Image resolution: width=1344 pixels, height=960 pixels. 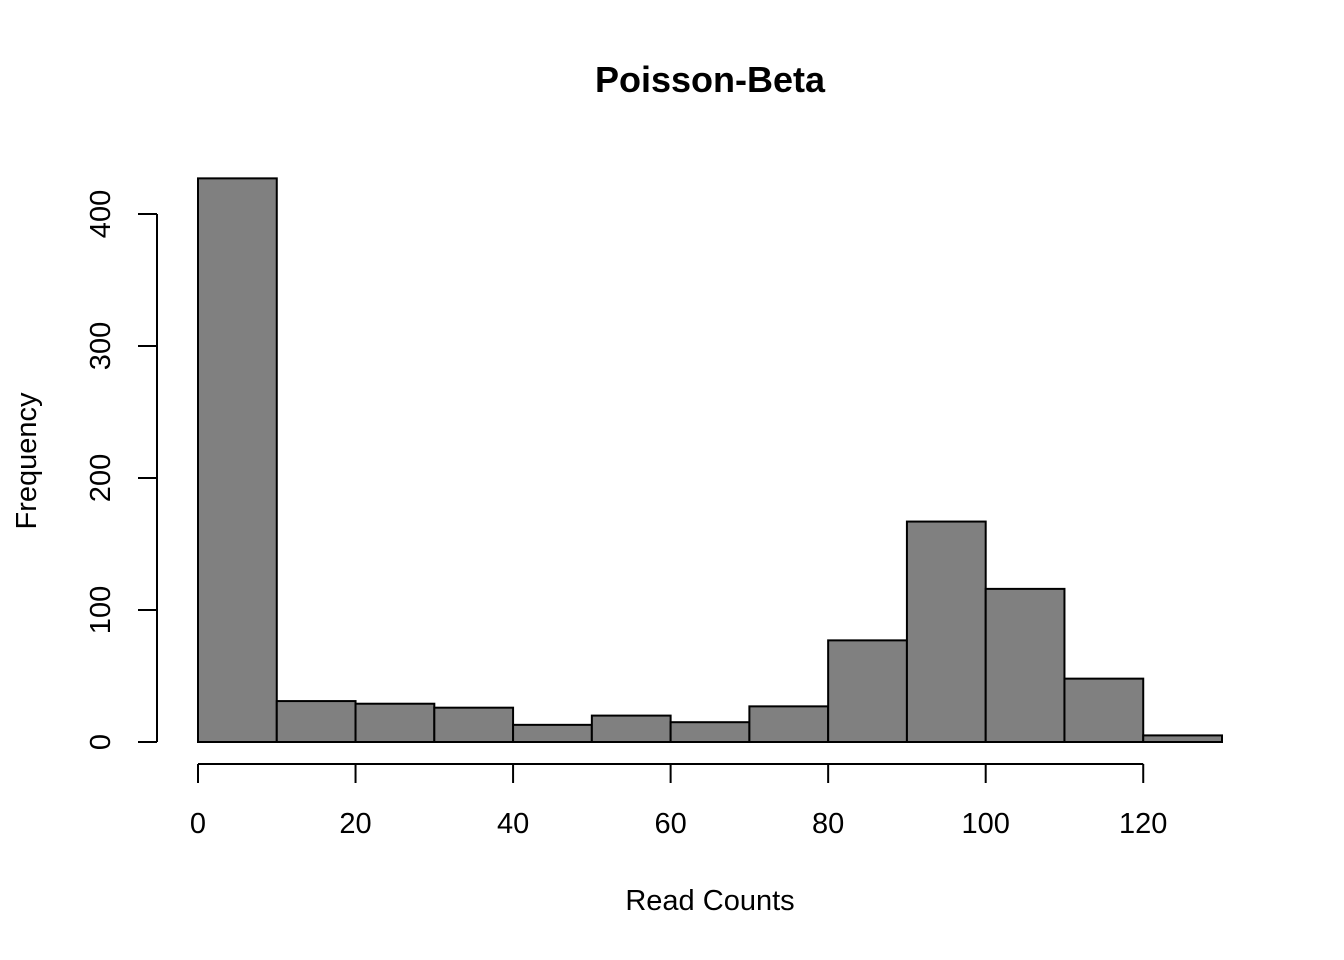 What do you see at coordinates (101, 742) in the screenshot?
I see `y-tick-label: 0` at bounding box center [101, 742].